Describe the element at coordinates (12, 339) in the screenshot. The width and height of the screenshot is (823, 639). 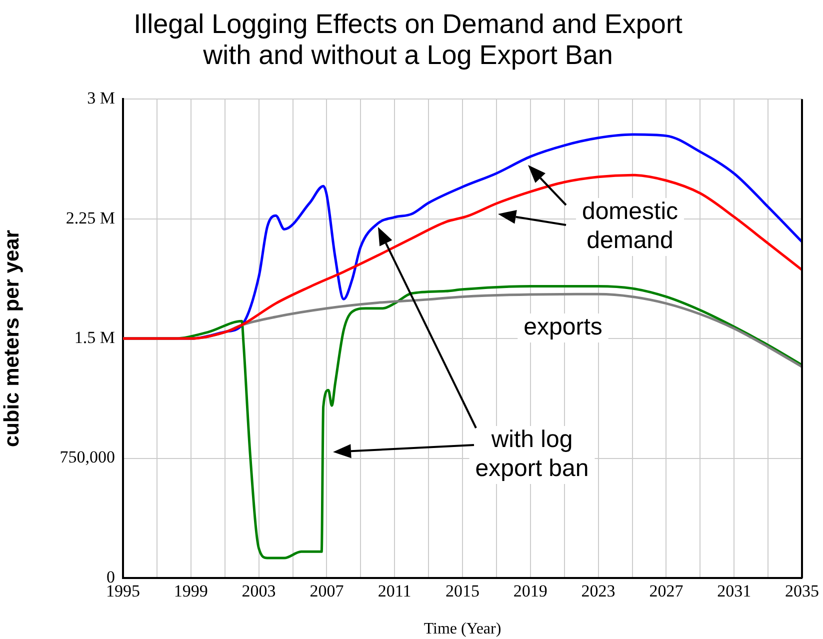
I see `y-axis-title: cubic meters per year` at that location.